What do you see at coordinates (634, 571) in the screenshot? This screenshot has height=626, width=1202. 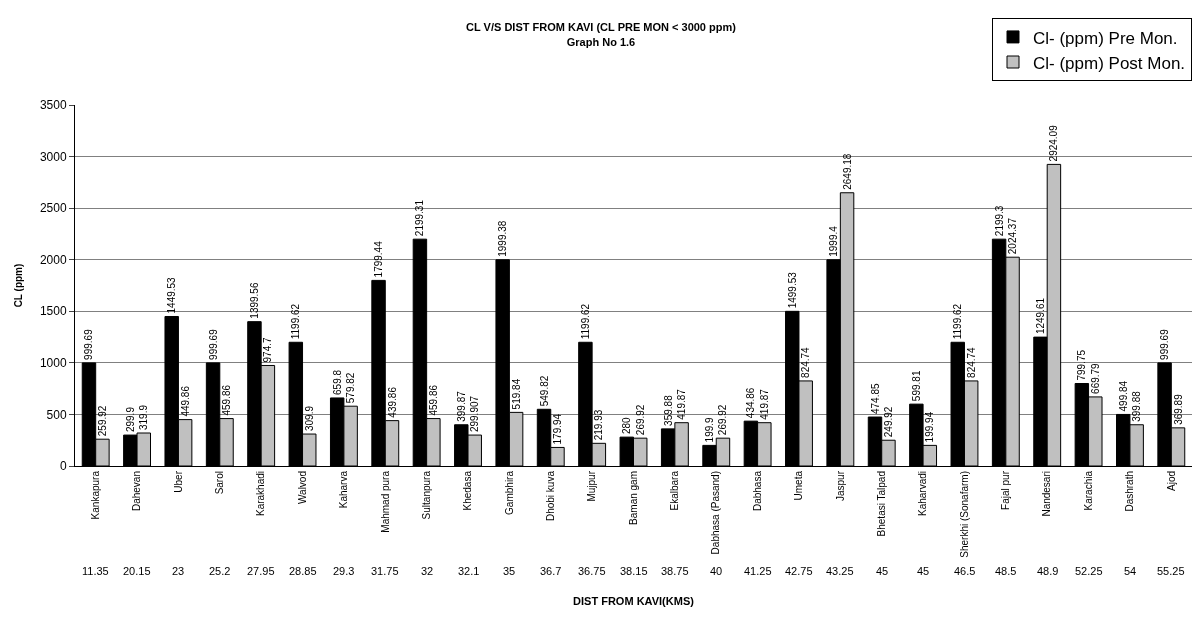 I see `text: 38.15` at bounding box center [634, 571].